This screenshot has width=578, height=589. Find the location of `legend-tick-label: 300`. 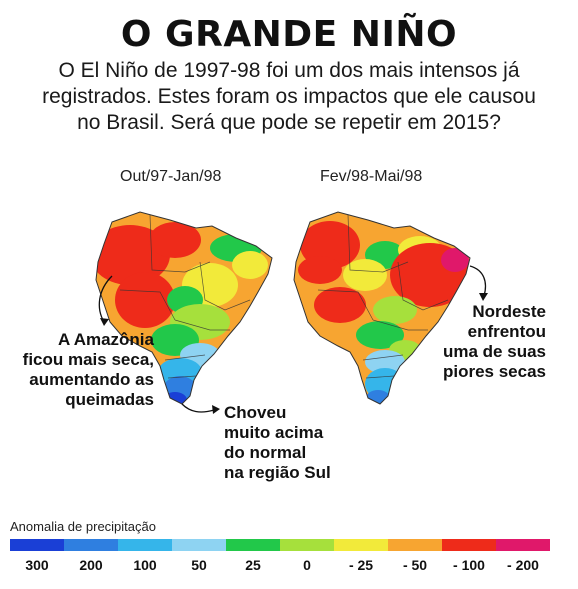

legend-tick-label: 300 is located at coordinates (37, 565).